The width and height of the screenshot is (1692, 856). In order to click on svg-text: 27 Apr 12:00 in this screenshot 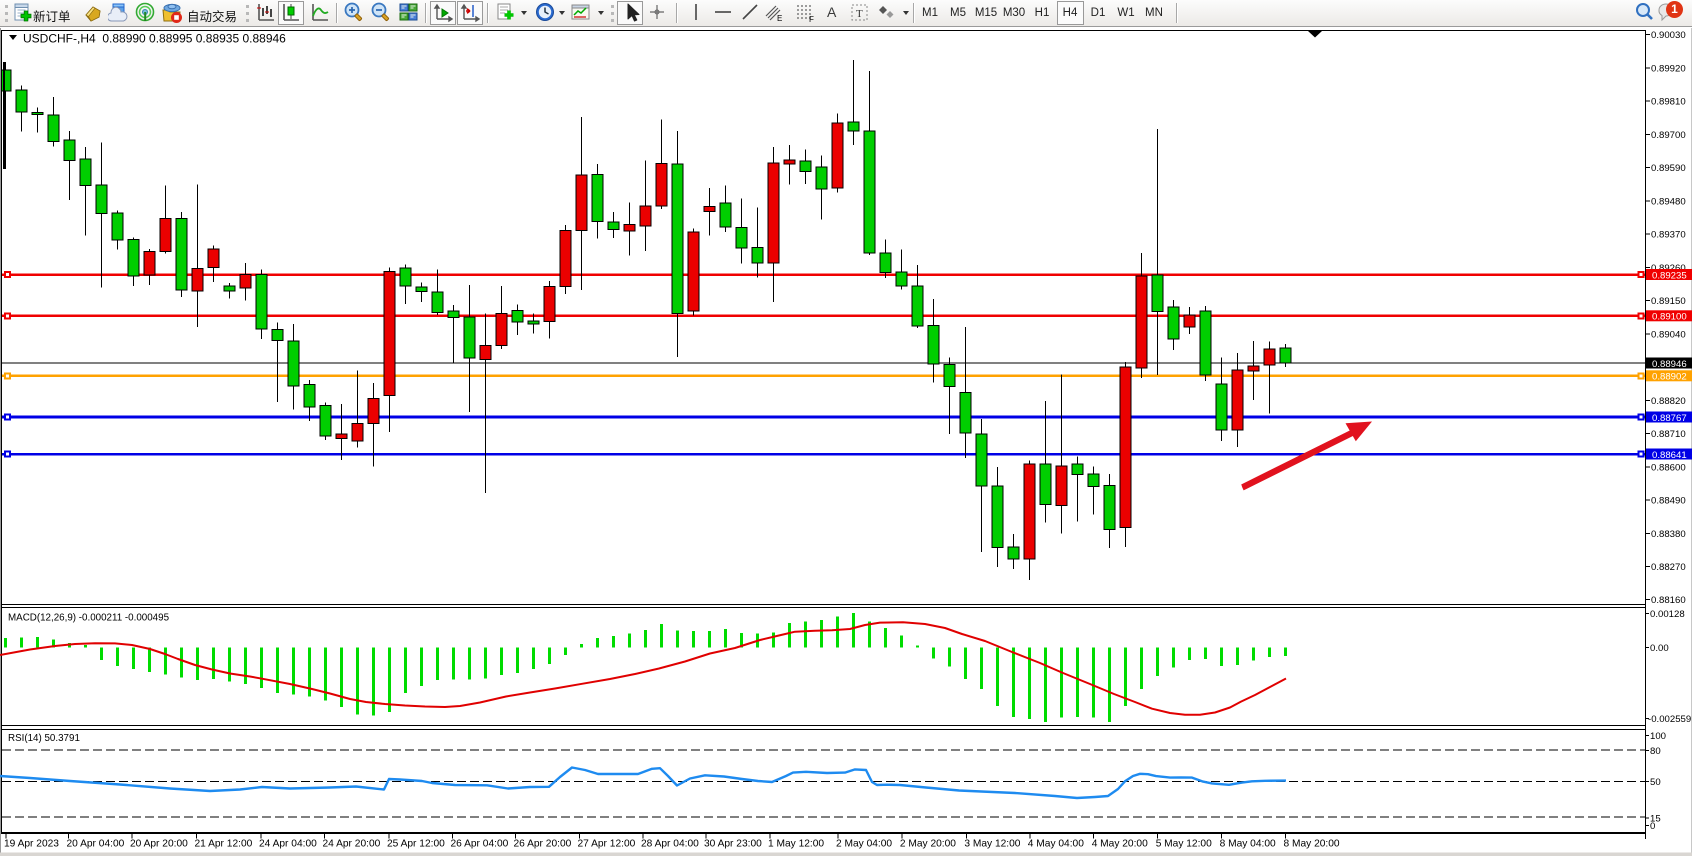, I will do `click(607, 844)`.